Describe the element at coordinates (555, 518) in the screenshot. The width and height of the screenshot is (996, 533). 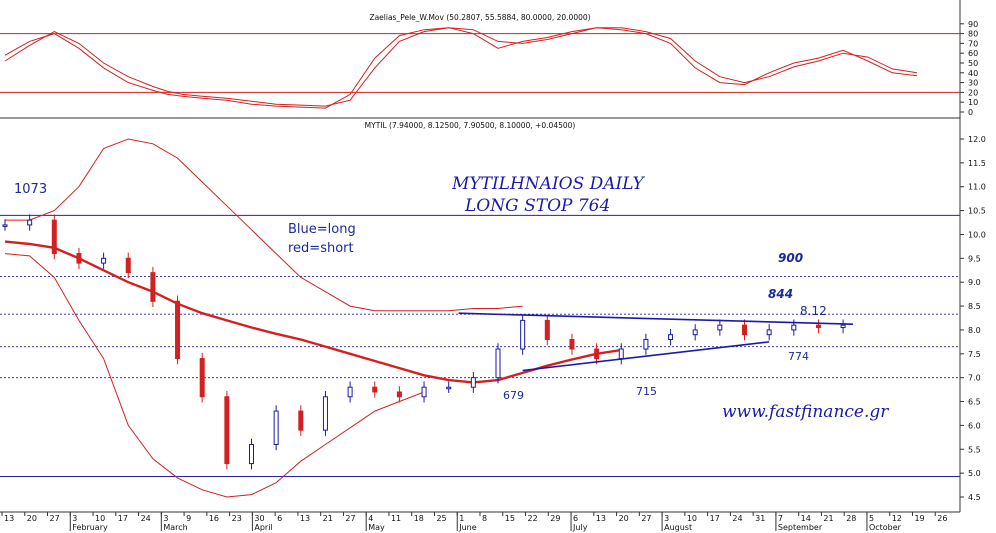
I see `time-tick-label: 29` at that location.